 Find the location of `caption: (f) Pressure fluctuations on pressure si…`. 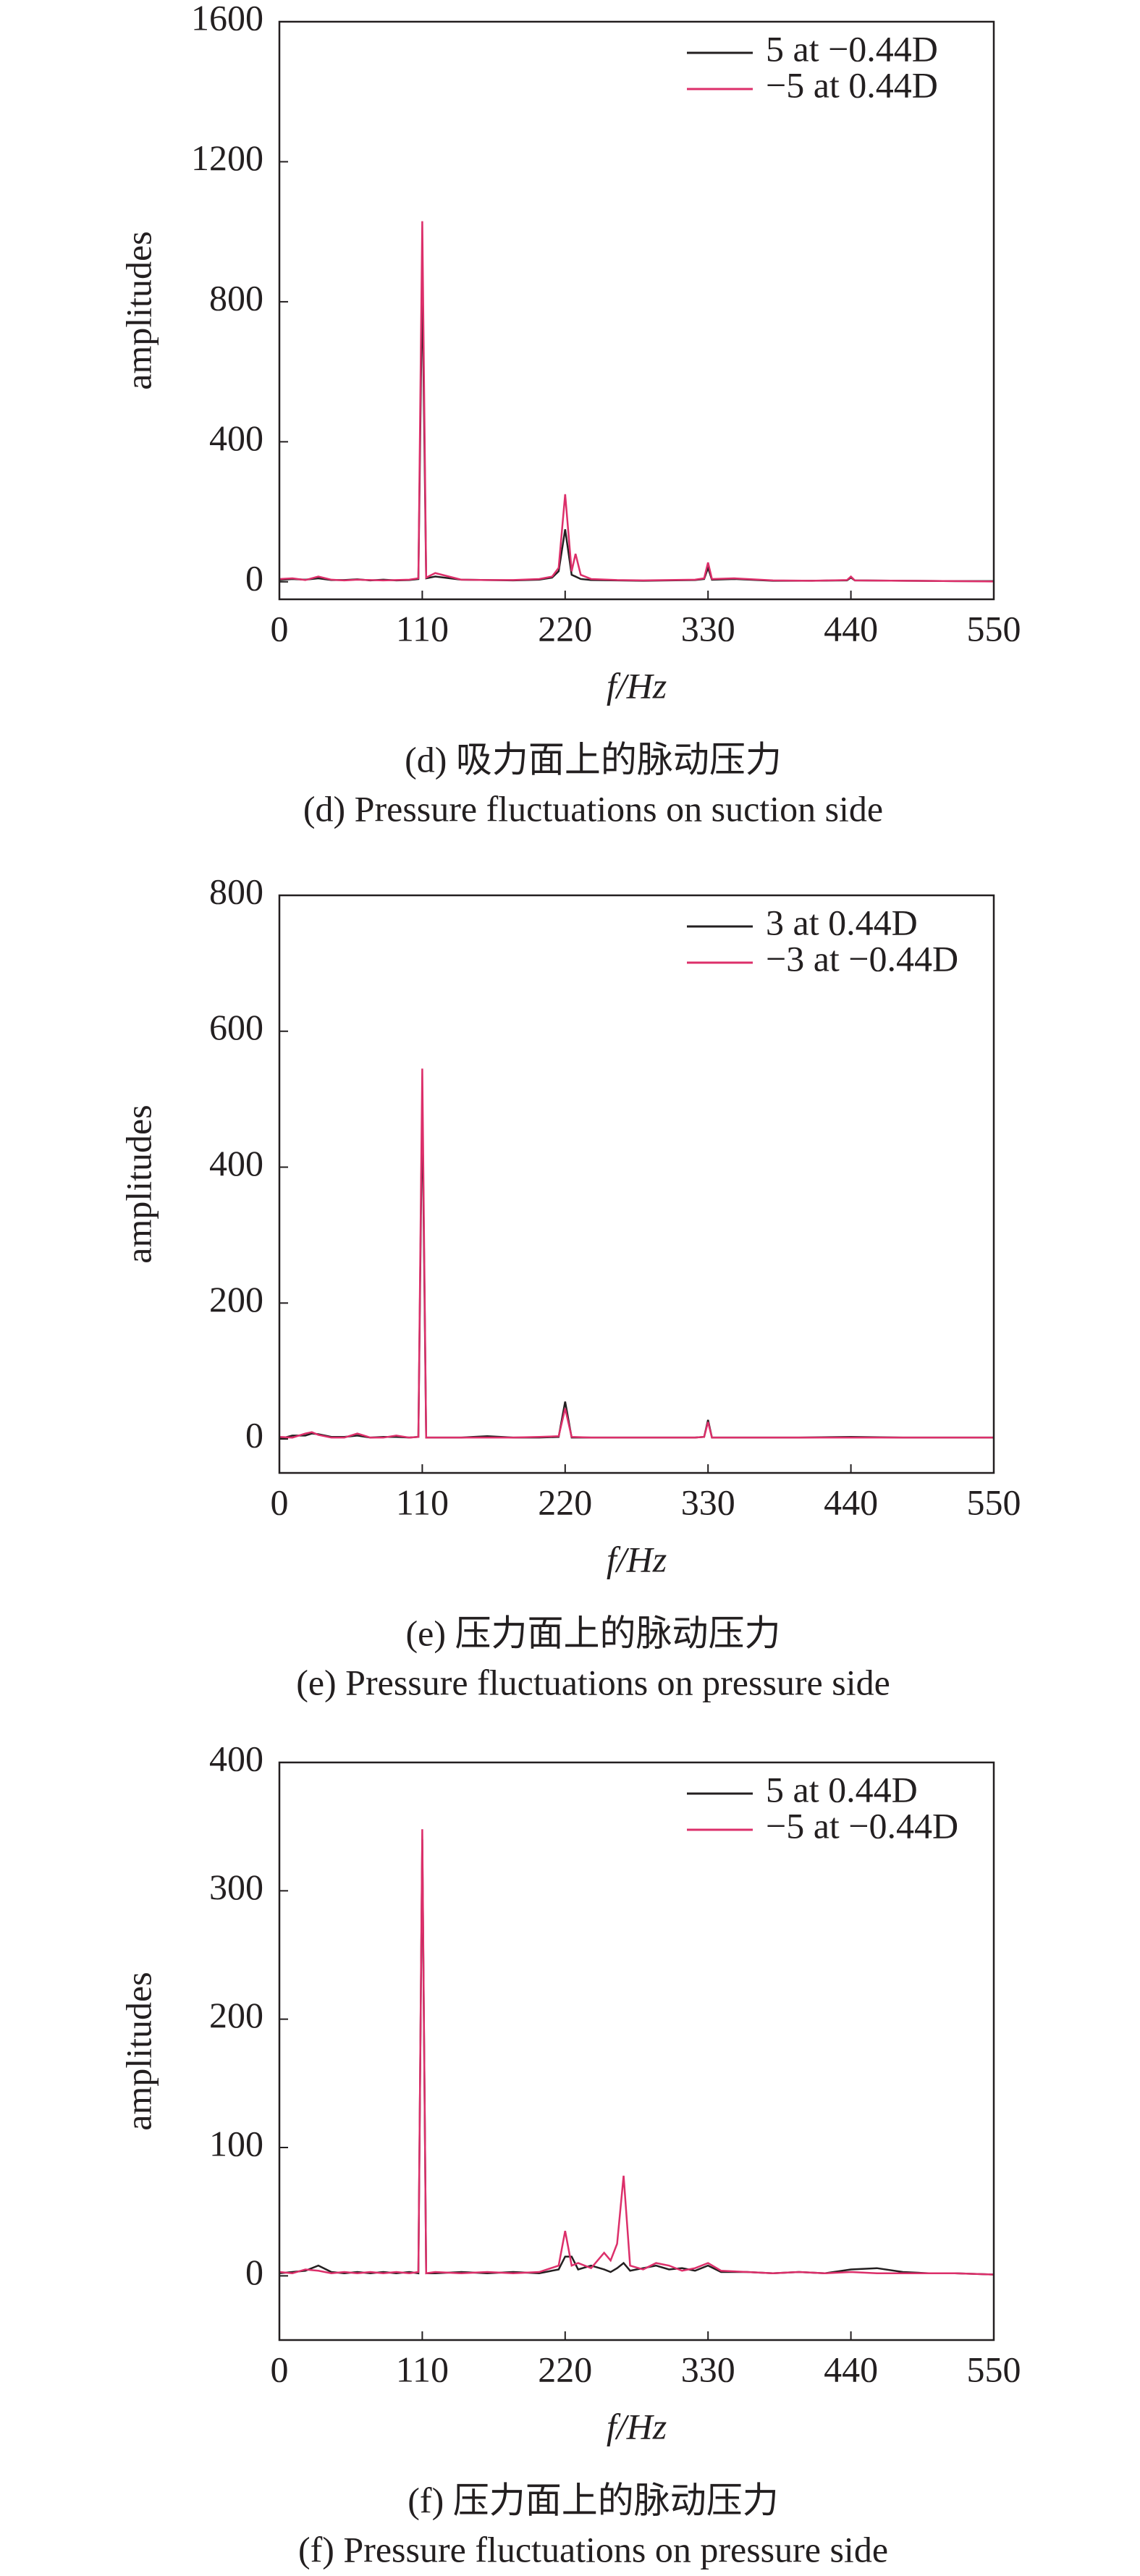

caption: (f) Pressure fluctuations on pressure si… is located at coordinates (593, 2549).